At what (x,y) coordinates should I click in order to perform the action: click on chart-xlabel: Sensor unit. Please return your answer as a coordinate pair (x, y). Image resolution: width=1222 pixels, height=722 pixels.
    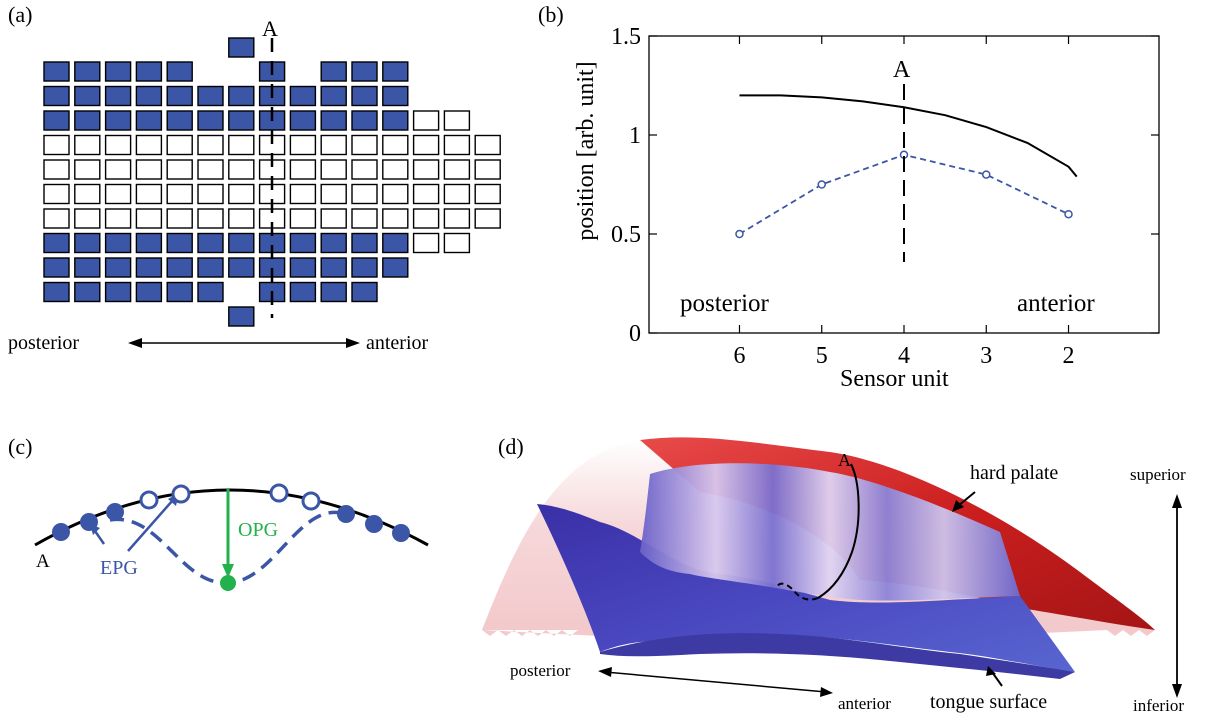
    Looking at the image, I should click on (894, 379).